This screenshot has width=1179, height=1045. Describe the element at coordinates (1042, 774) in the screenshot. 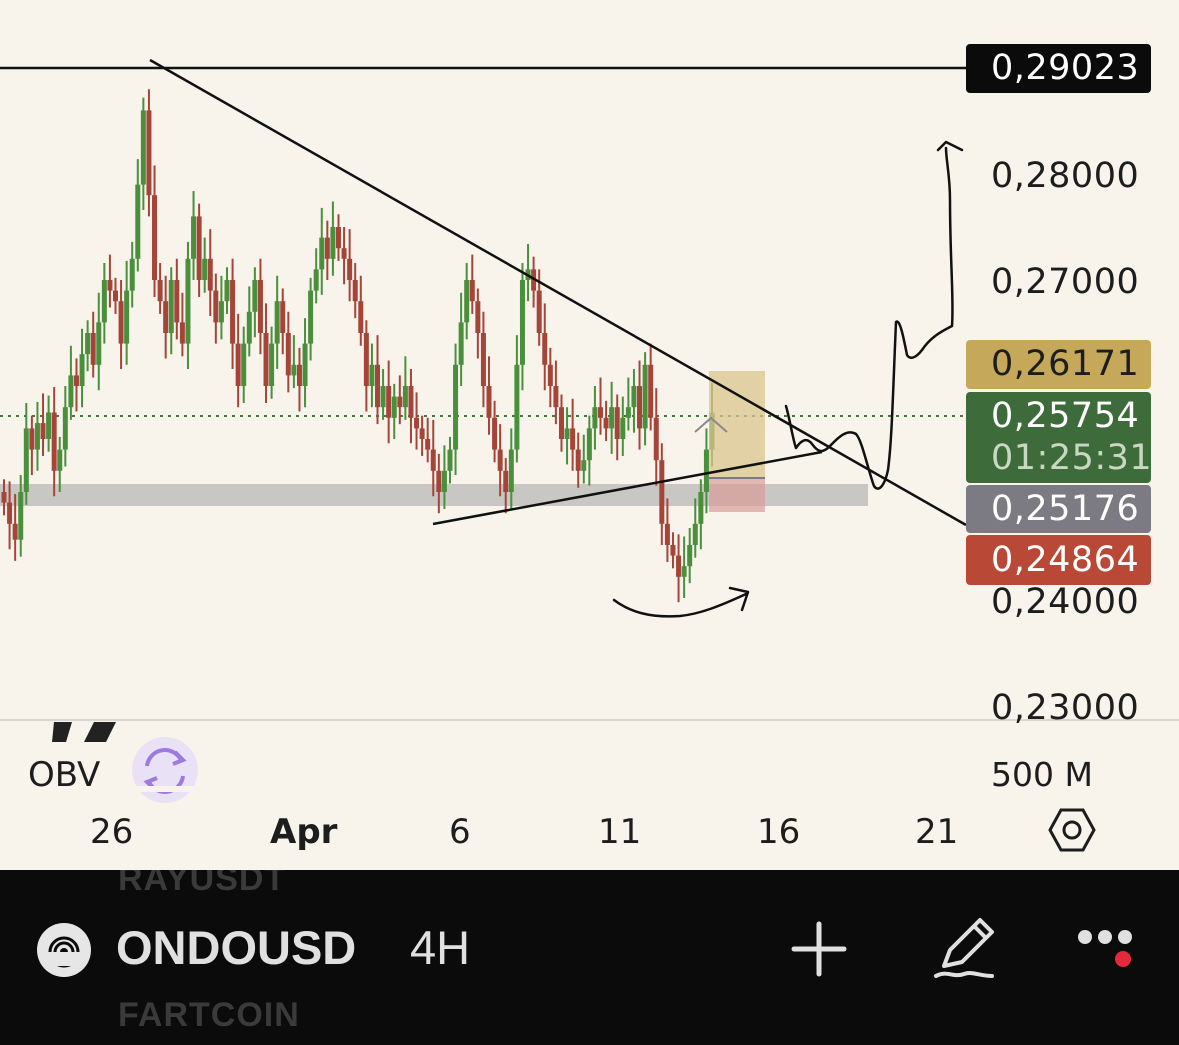

I see `obv-scale-label: 500 M` at that location.